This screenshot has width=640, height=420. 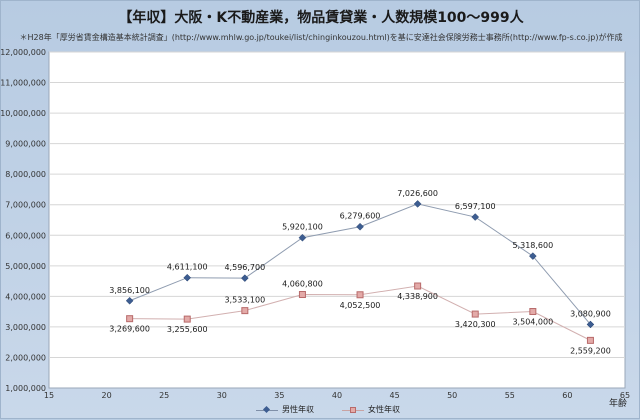 What do you see at coordinates (321, 18) in the screenshot?
I see `chart-title: 【年収】大阪・K不動産業，物品賃貸業・人数規模100～999人` at bounding box center [321, 18].